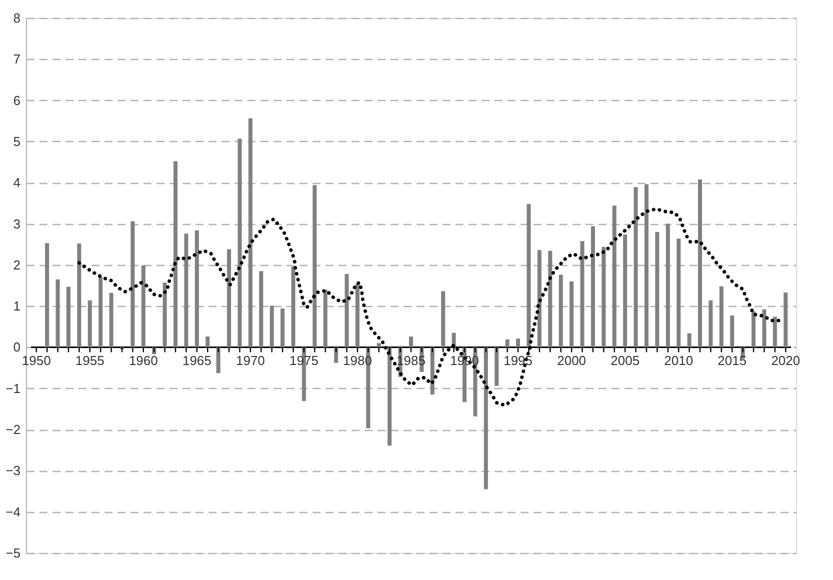 This screenshot has width=833, height=580. What do you see at coordinates (16, 306) in the screenshot?
I see `y-tick-label: 1` at bounding box center [16, 306].